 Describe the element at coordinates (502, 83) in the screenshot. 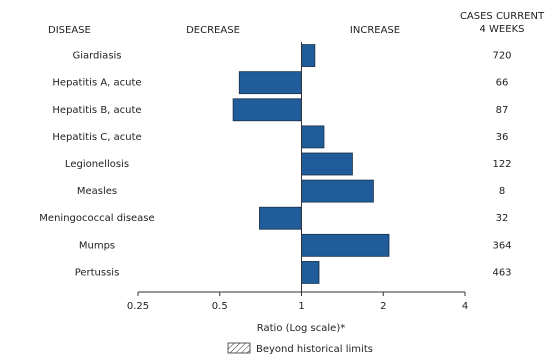

I see `cases-value: 66` at that location.